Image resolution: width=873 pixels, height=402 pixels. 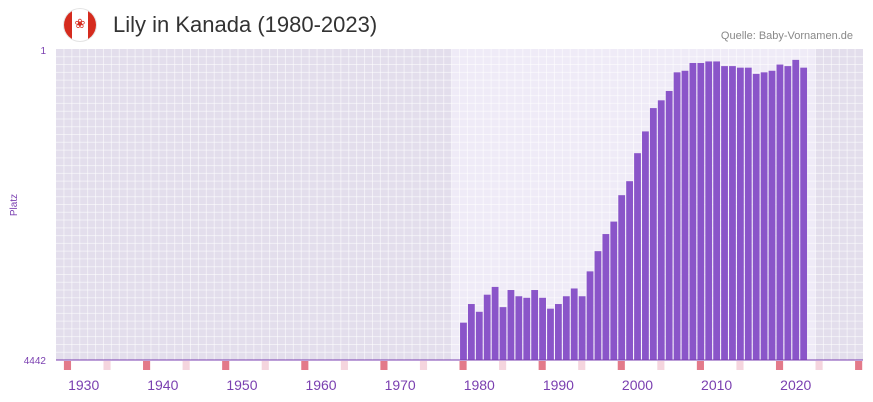 I want to click on bar-2011, so click(x=724, y=213).